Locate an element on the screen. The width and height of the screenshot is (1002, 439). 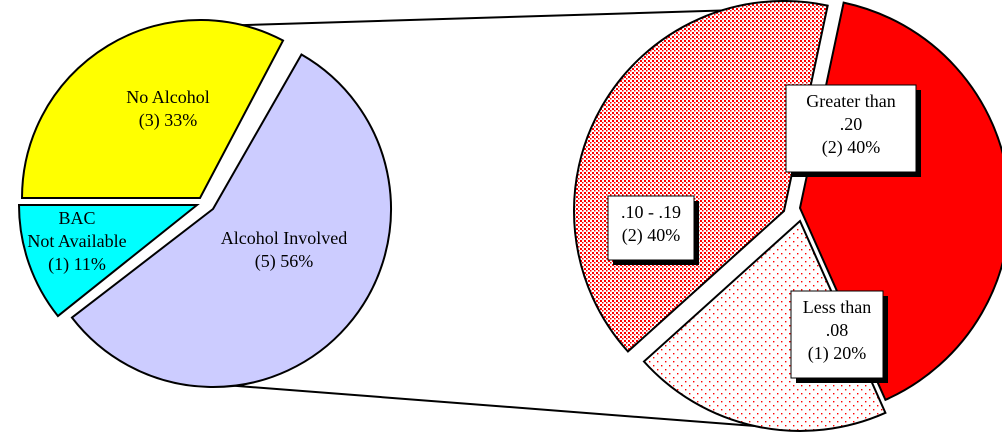
label-no-alcohol-line: (3) 33% is located at coordinates (168, 120).